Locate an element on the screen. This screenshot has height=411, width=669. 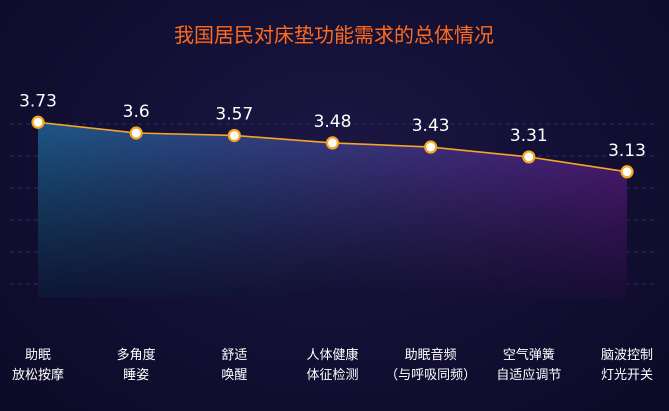
category-label: 唤醒 is located at coordinates (234, 375).